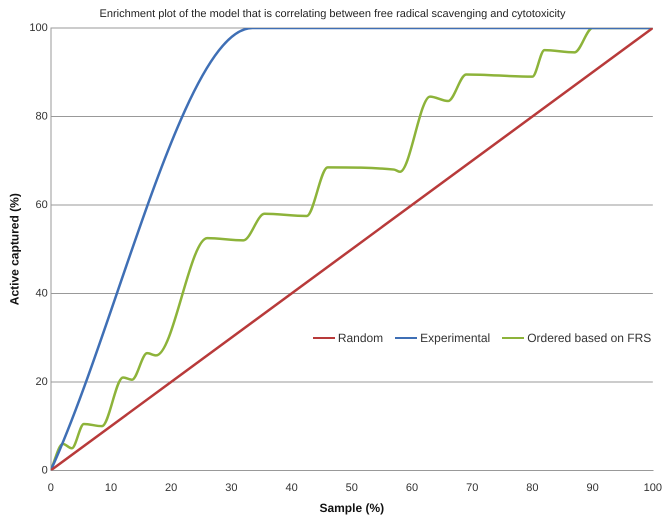 The image size is (665, 520). Describe the element at coordinates (111, 488) in the screenshot. I see `x-tick-label: 10` at that location.